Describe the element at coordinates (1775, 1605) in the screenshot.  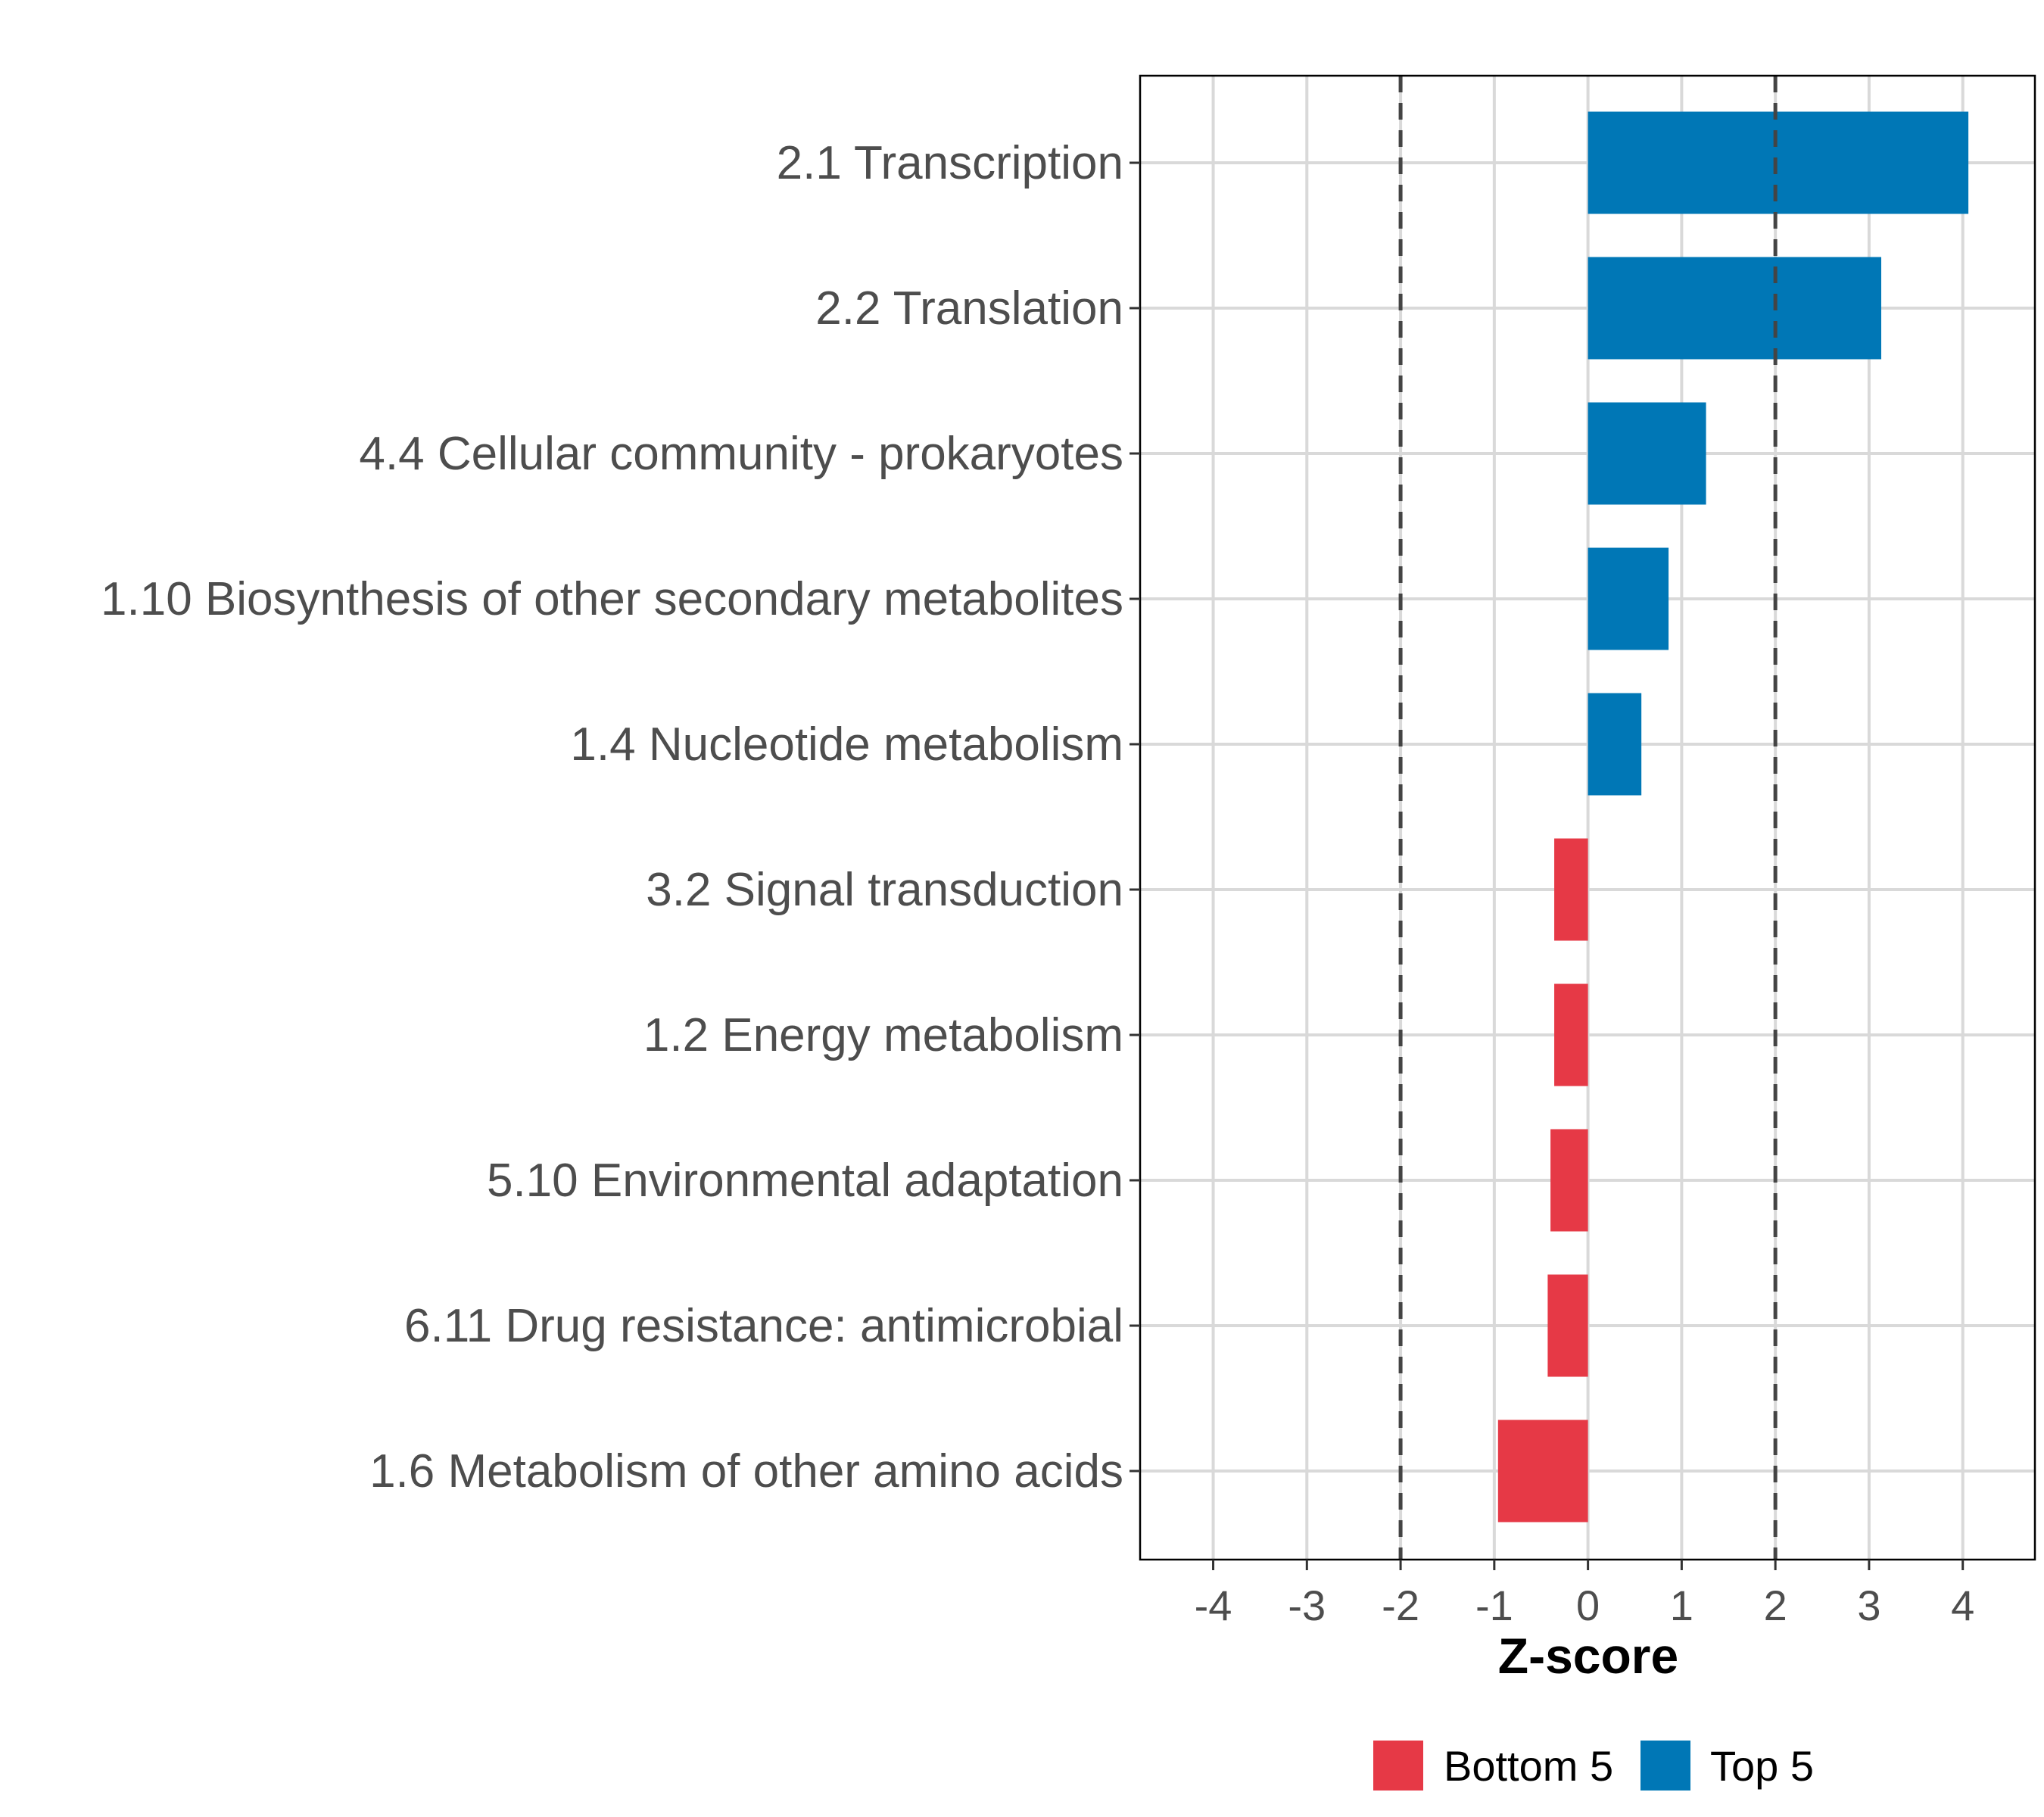
I see `x-tick-label: 2` at that location.